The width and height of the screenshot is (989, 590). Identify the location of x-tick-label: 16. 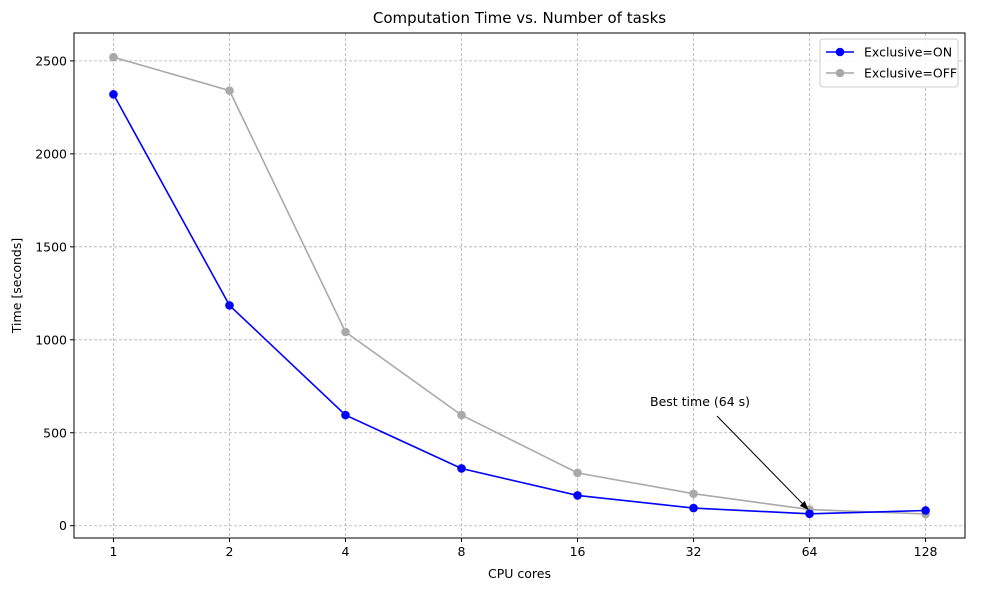
(578, 551).